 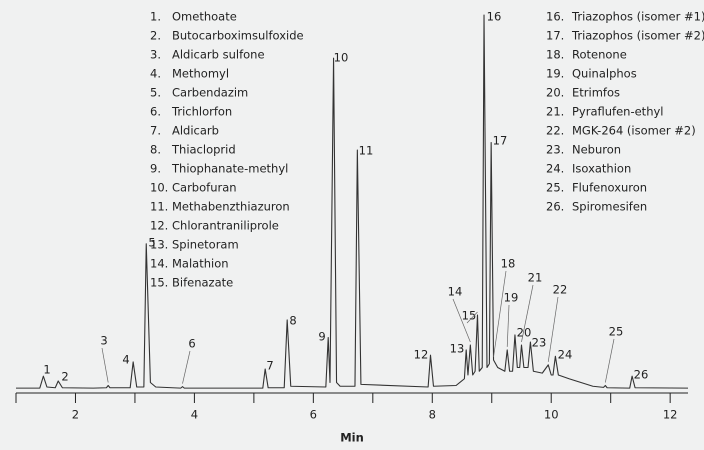 What do you see at coordinates (159, 207) in the screenshot?
I see `compound-number: 11.` at bounding box center [159, 207].